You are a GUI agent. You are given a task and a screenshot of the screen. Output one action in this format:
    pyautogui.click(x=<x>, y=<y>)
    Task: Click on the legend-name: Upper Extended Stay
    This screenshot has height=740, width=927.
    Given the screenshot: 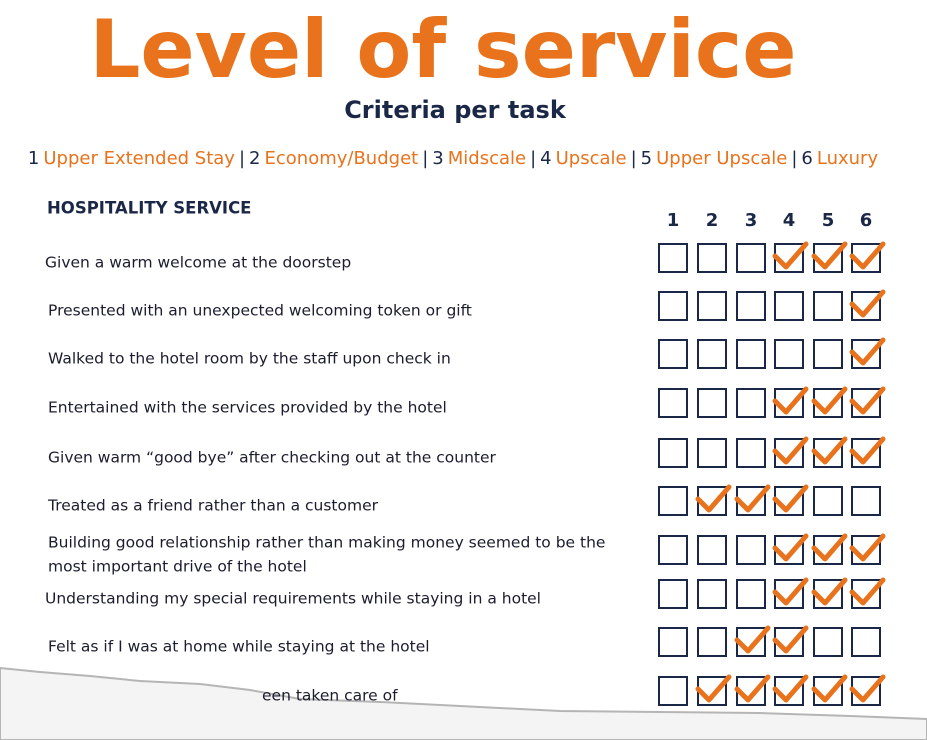 What is the action you would take?
    pyautogui.click(x=139, y=158)
    